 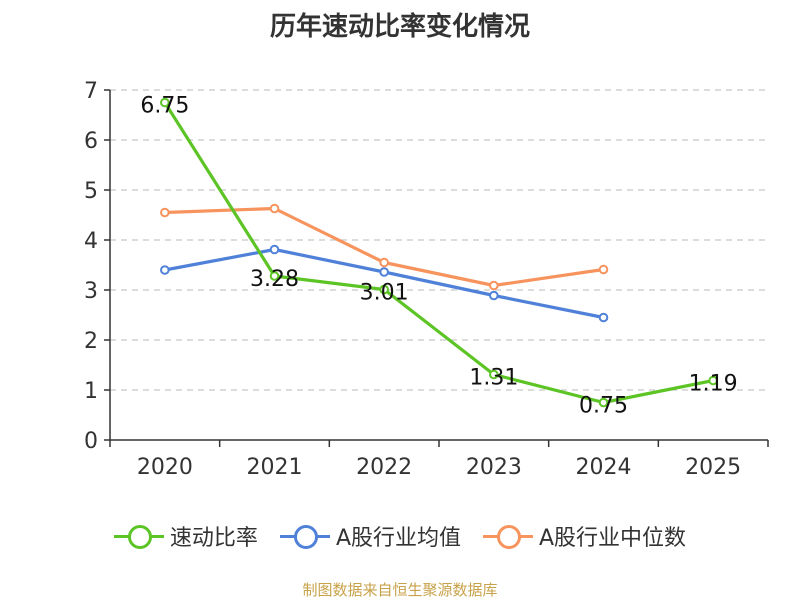 What do you see at coordinates (439, 460) in the screenshot?
I see `x-axis-ticks: 2020 2021 2022 2023 2024 2025` at bounding box center [439, 460].